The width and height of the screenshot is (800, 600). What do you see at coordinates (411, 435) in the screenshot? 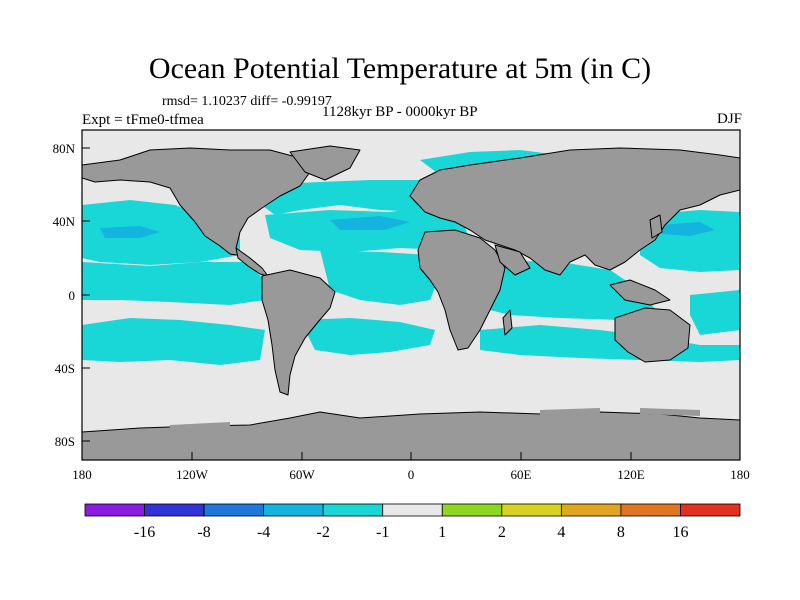
I see `antarctica` at bounding box center [411, 435].